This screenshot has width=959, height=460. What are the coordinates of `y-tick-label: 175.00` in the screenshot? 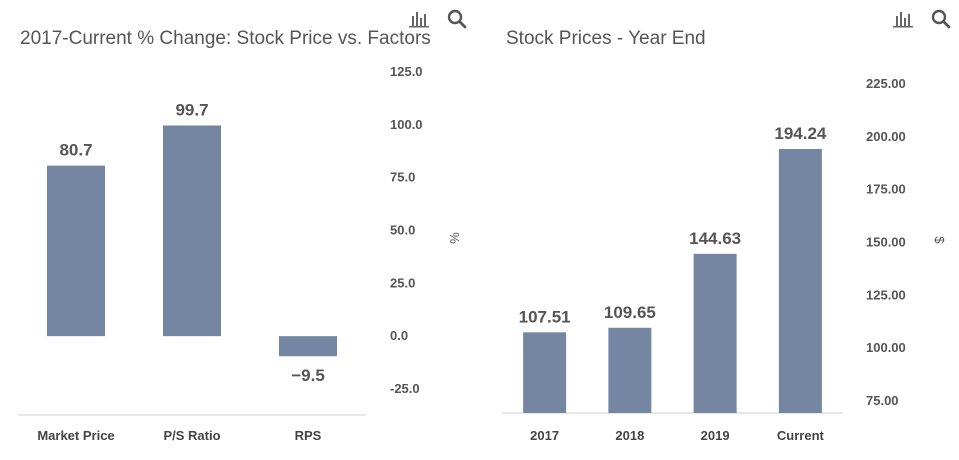 It's located at (886, 189).